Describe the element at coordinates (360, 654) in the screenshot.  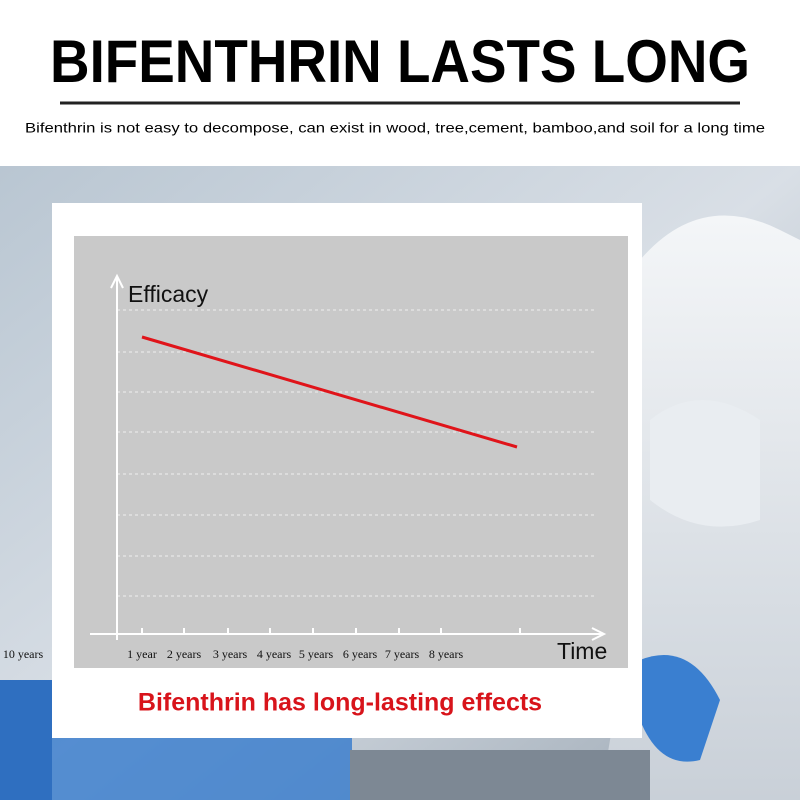
I see `x-label: 6 years` at that location.